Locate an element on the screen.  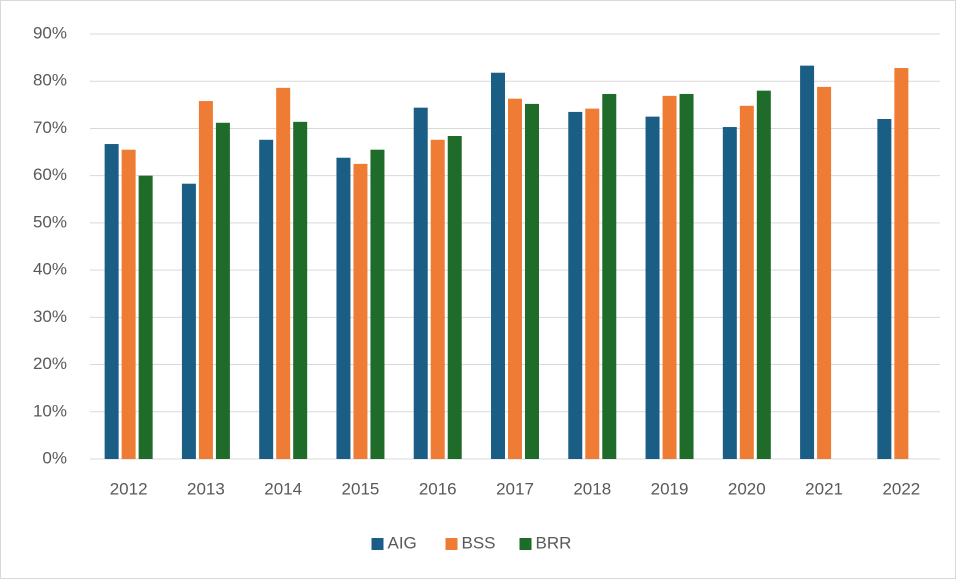
y-tick-label: 20% is located at coordinates (50, 363).